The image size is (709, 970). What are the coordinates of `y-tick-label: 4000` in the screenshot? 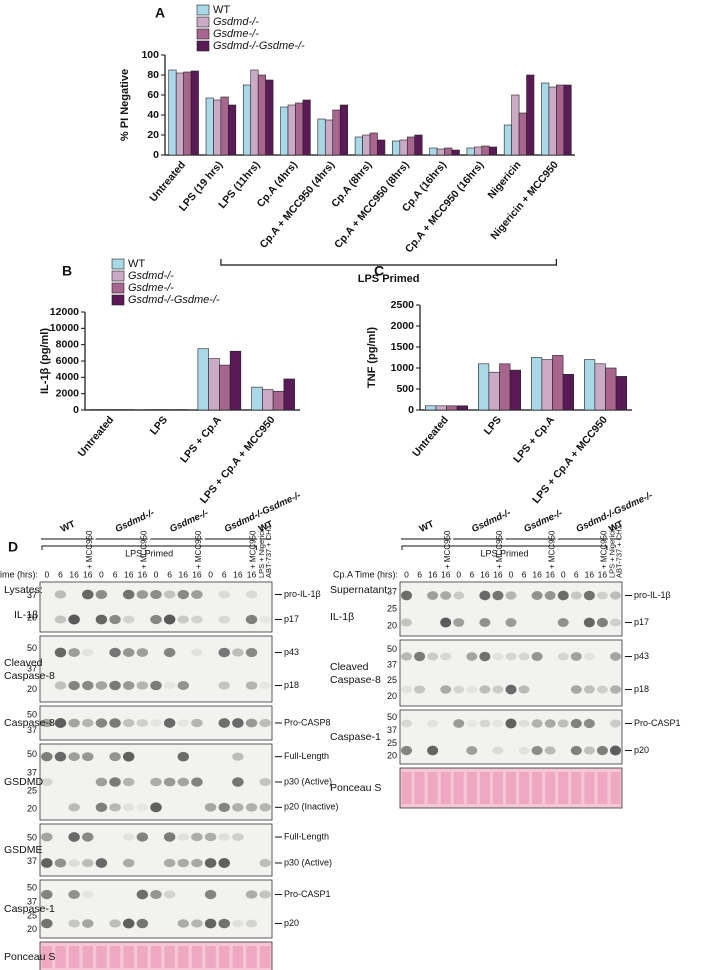 It's located at (68, 377).